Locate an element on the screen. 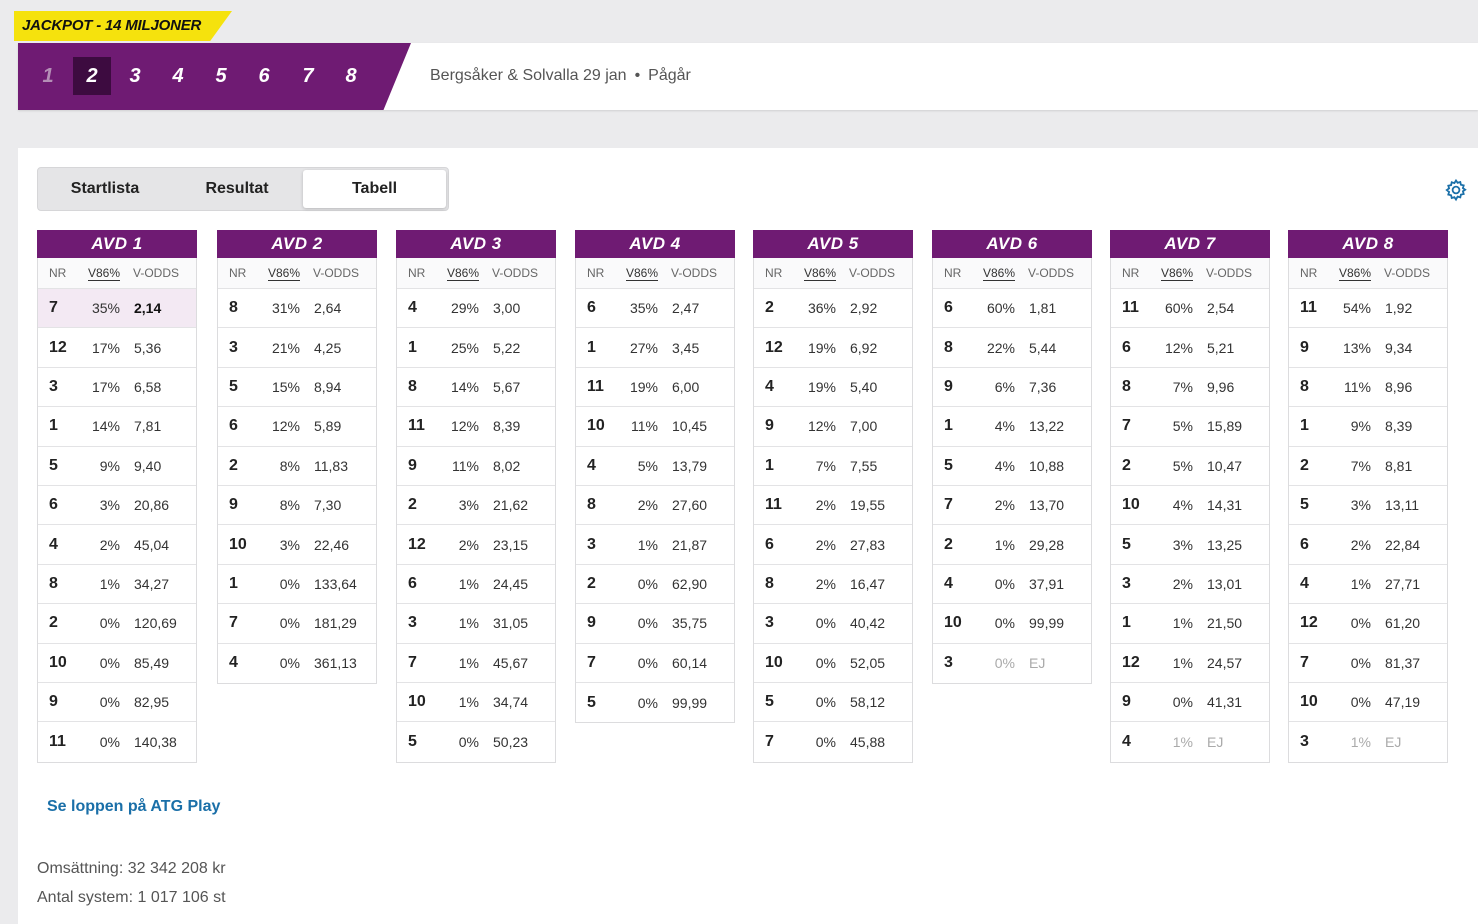 The width and height of the screenshot is (1478, 924). table-row: 6 60% 1,81 is located at coordinates (1012, 309).